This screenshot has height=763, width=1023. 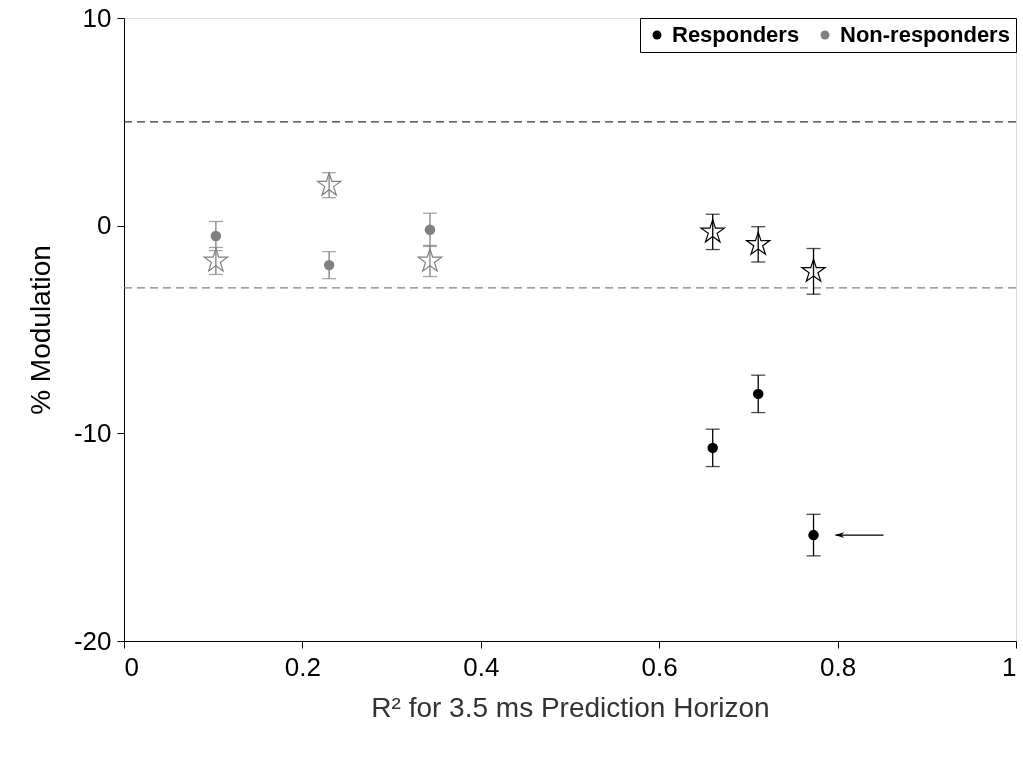 What do you see at coordinates (92, 640) in the screenshot?
I see `y-tick-label: -20` at bounding box center [92, 640].